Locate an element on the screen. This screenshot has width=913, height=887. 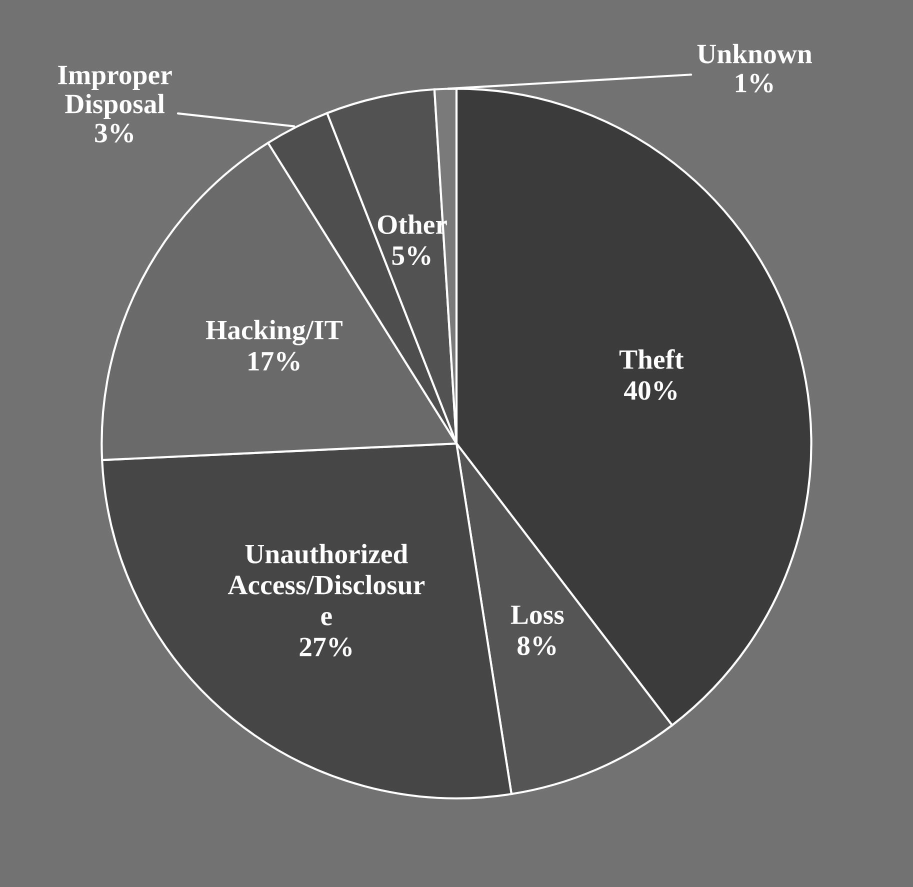
data-label: 8% is located at coordinates (537, 646).